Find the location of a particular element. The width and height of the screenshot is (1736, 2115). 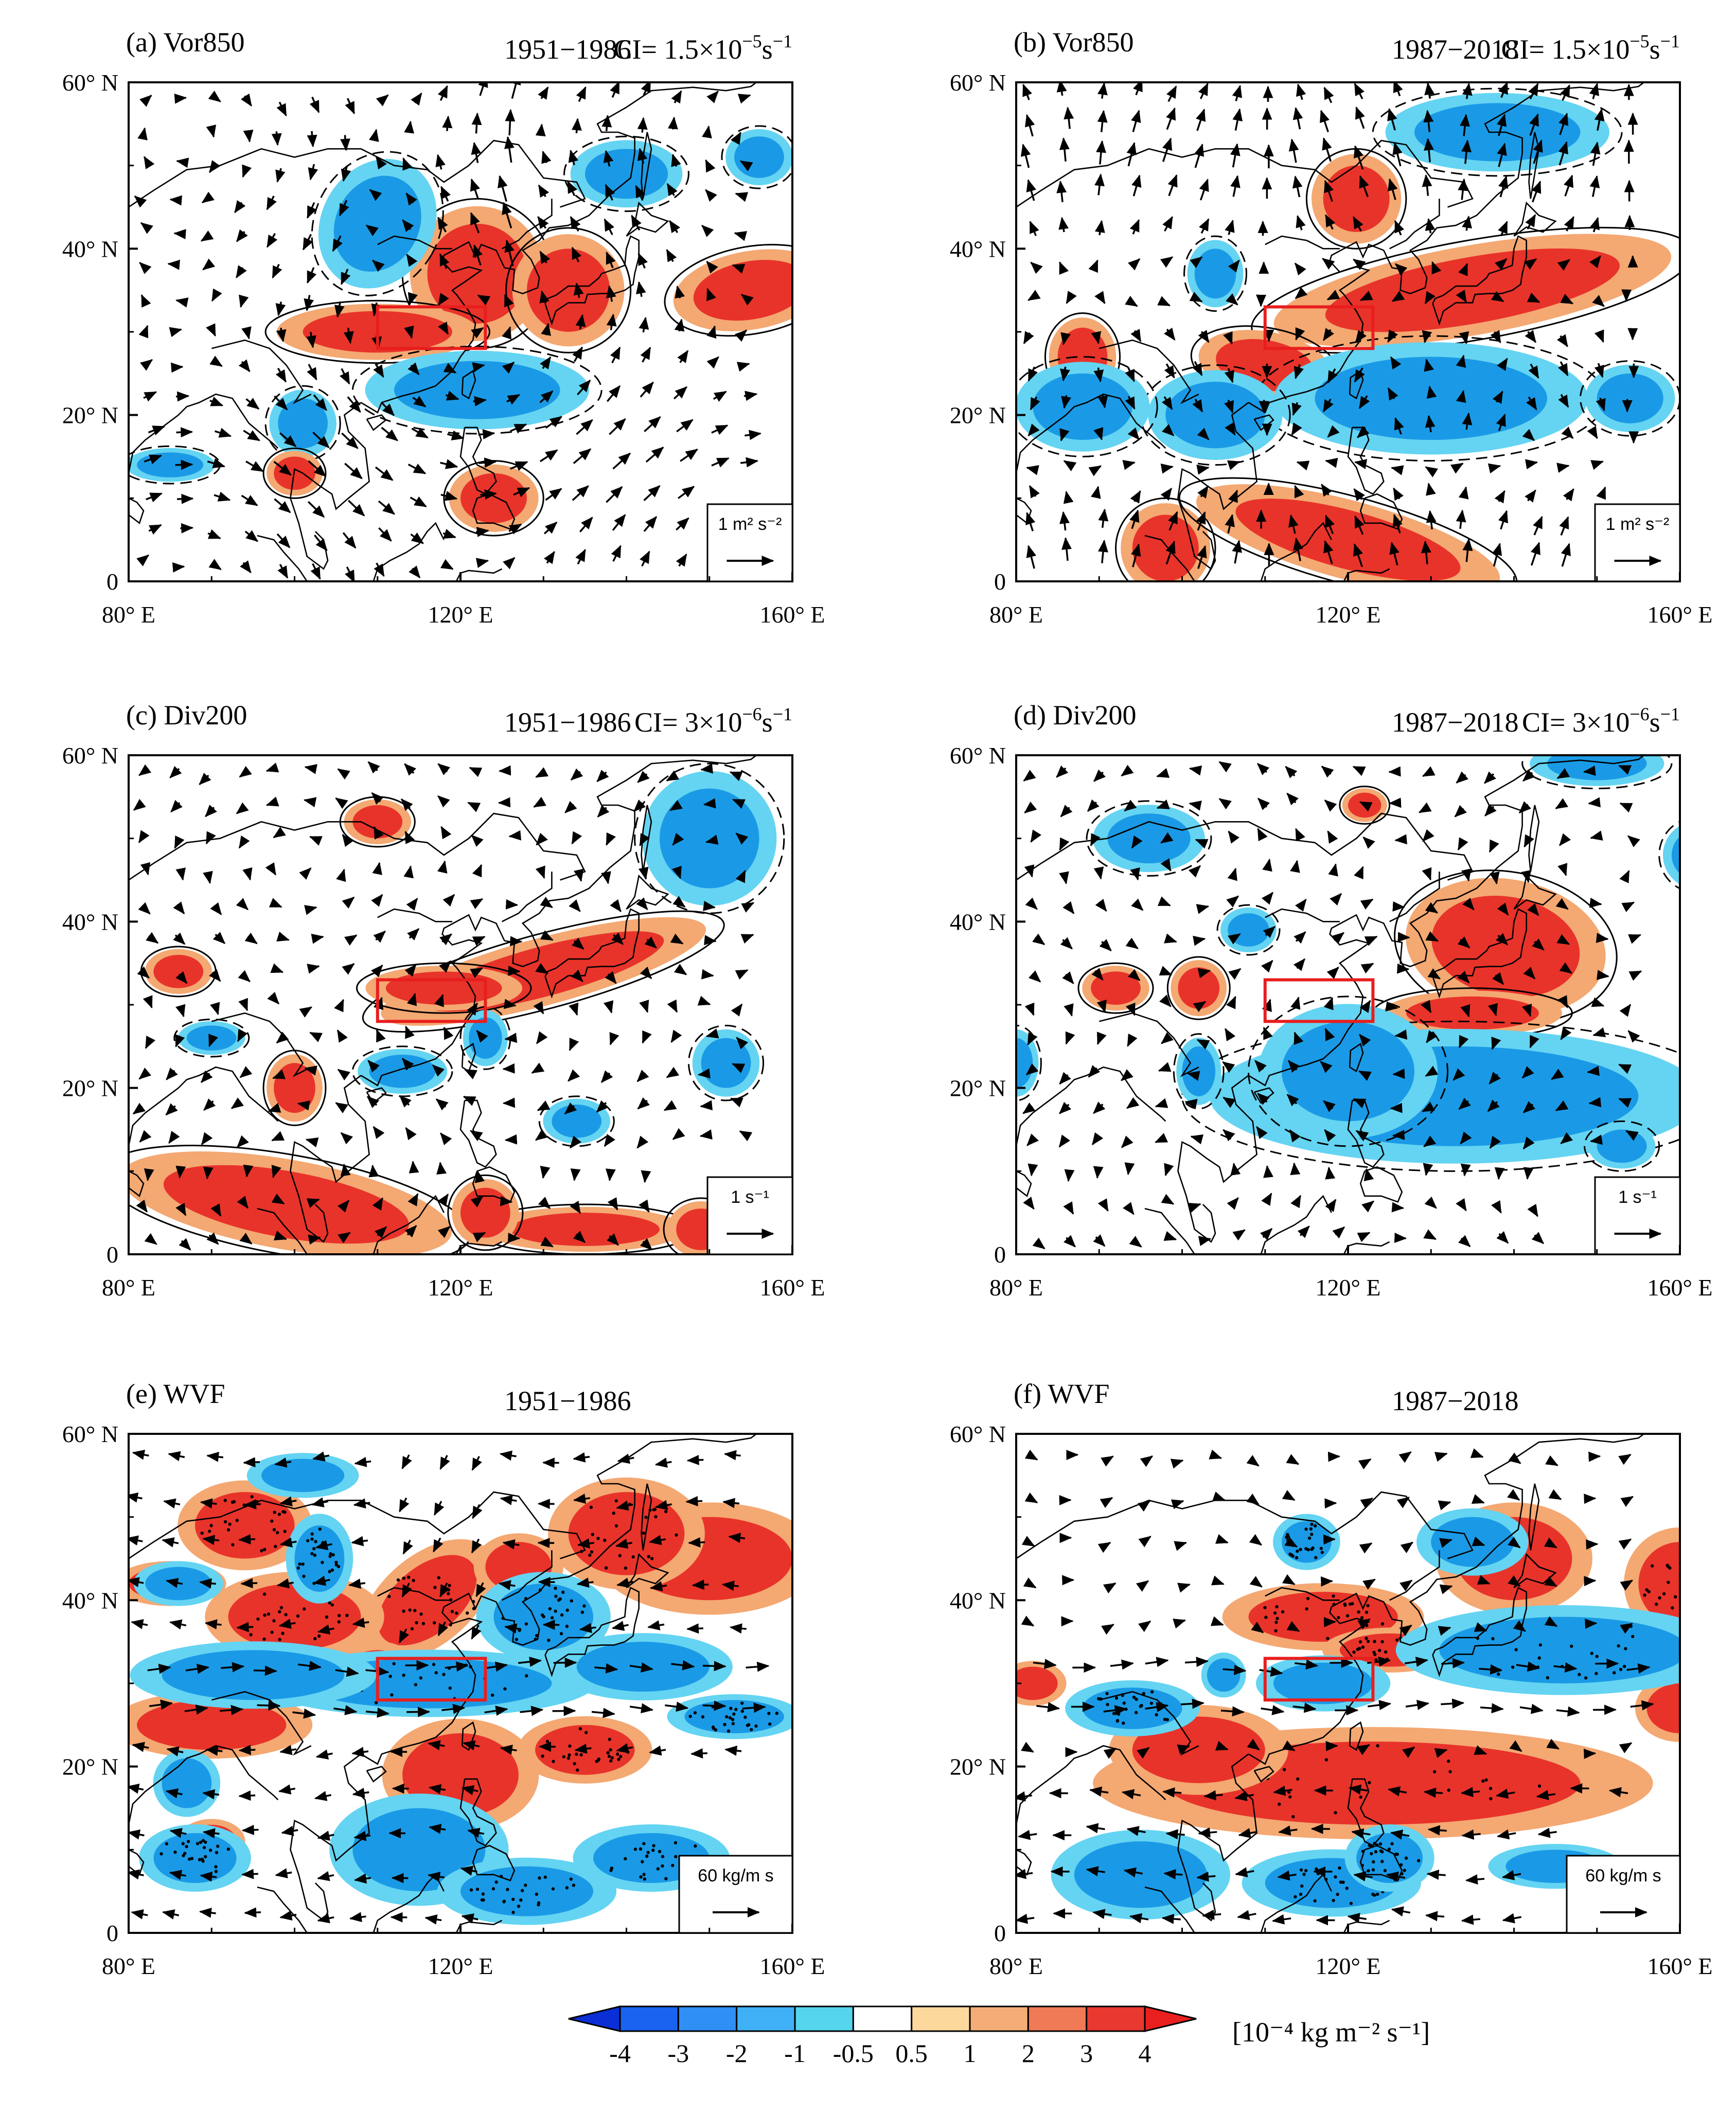

colorbar-swatch is located at coordinates (1116, 2018).